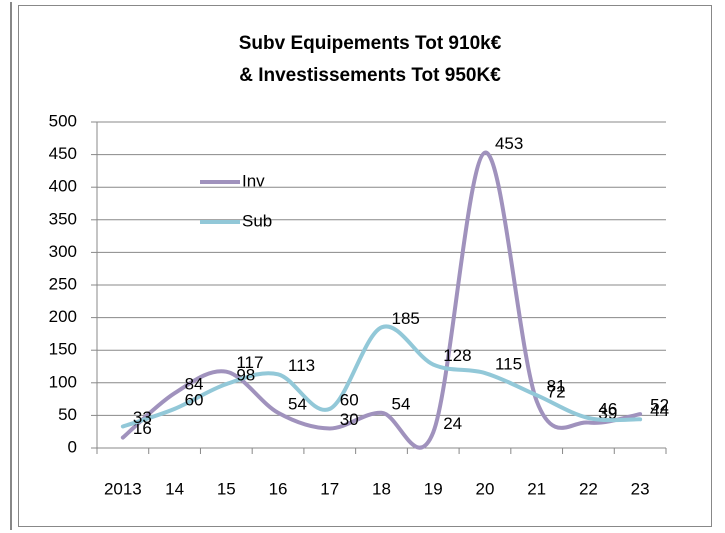 This screenshot has height=533, width=725. I want to click on chart-title: & Investissements Tot 950K€, so click(370, 75).